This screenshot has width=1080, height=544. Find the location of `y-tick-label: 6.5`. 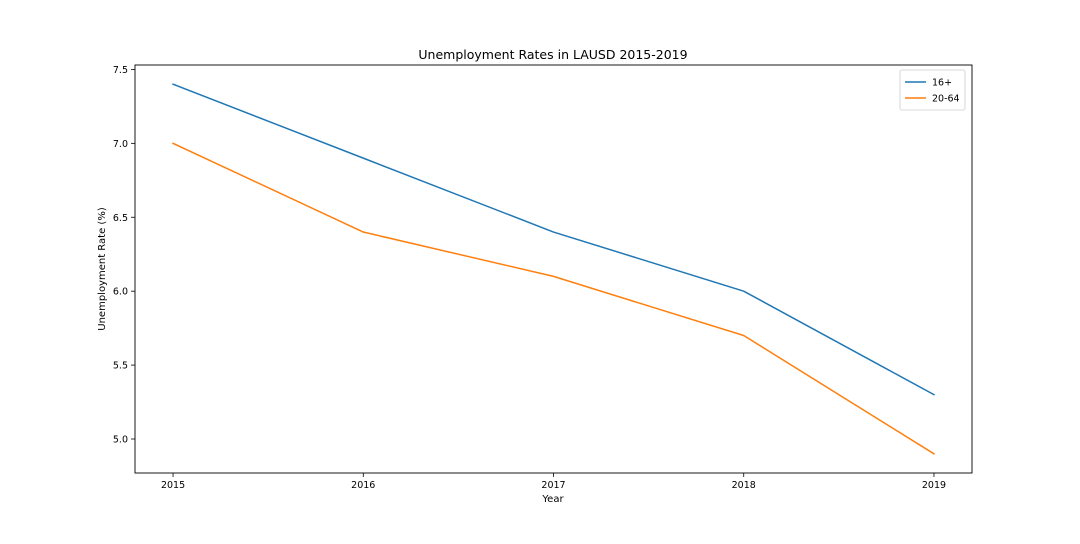

y-tick-label: 6.5 is located at coordinates (120, 218).